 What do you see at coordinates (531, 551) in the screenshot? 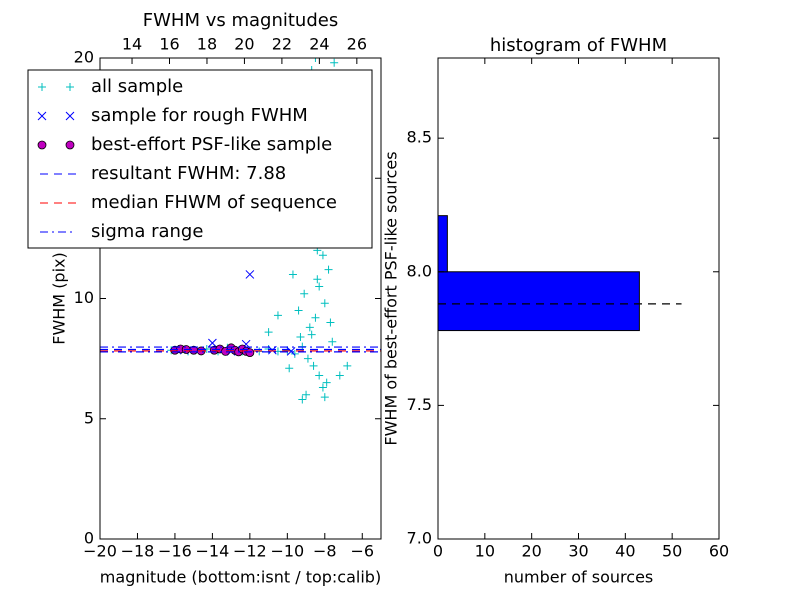
I see `x-tick-label: 20` at bounding box center [531, 551].